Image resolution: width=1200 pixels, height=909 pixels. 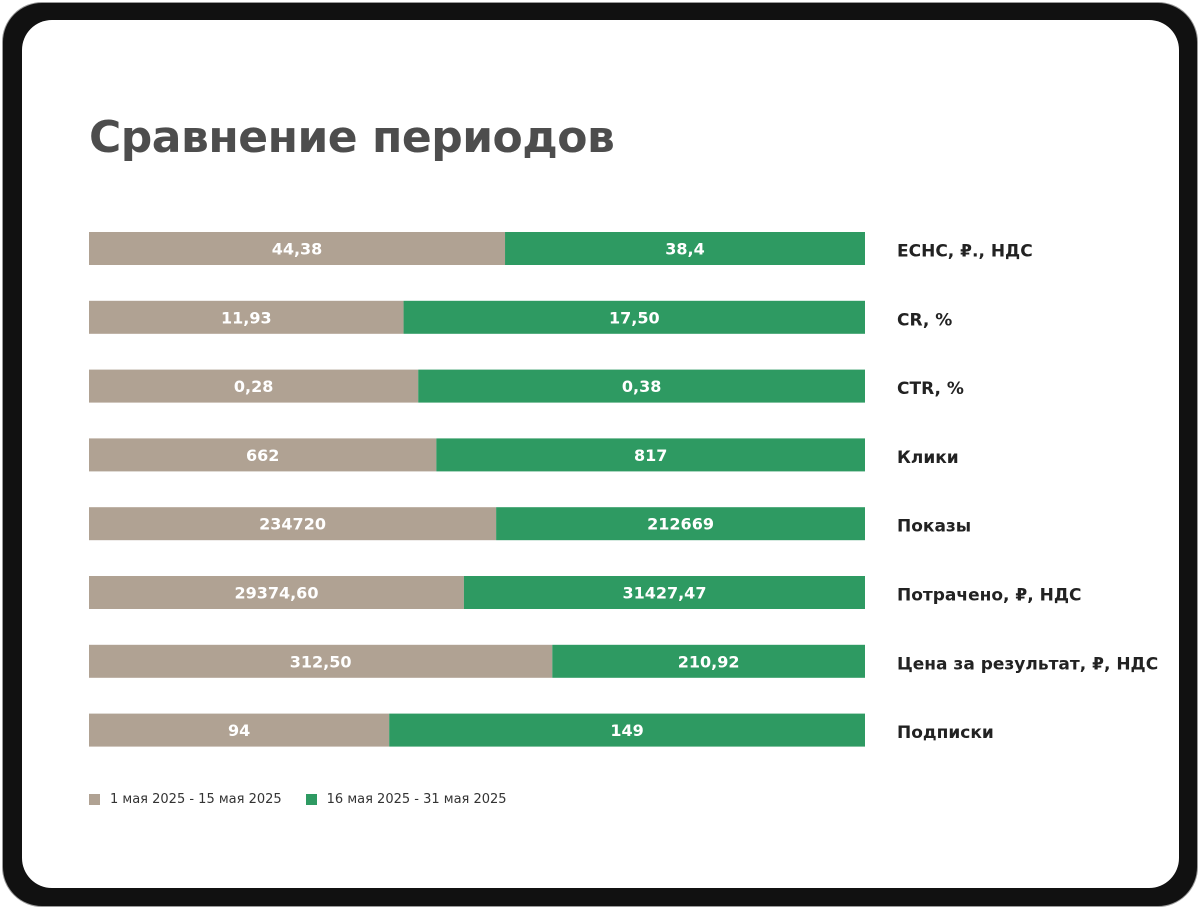 What do you see at coordinates (928, 458) in the screenshot?
I see `category-label: Клики` at bounding box center [928, 458].